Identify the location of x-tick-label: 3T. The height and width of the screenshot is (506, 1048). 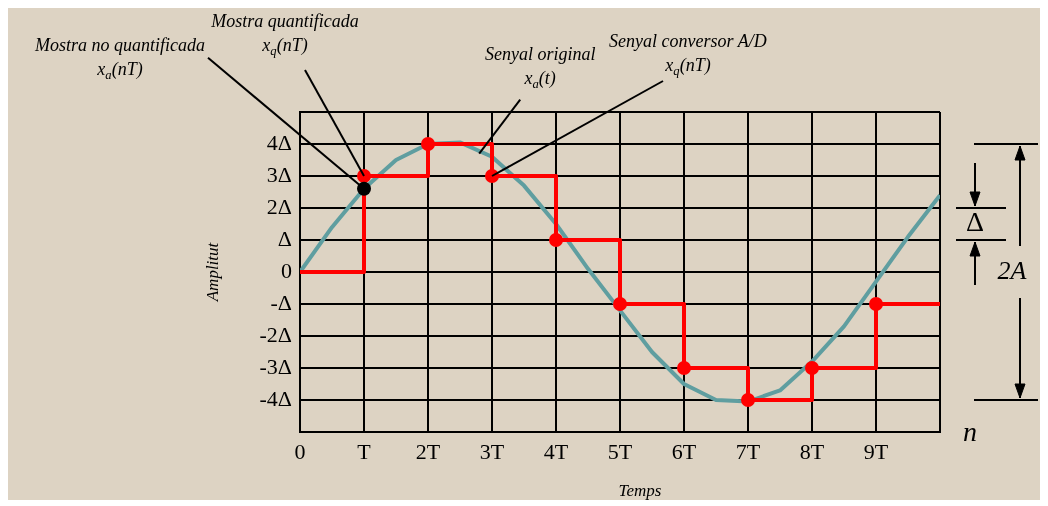
(492, 451).